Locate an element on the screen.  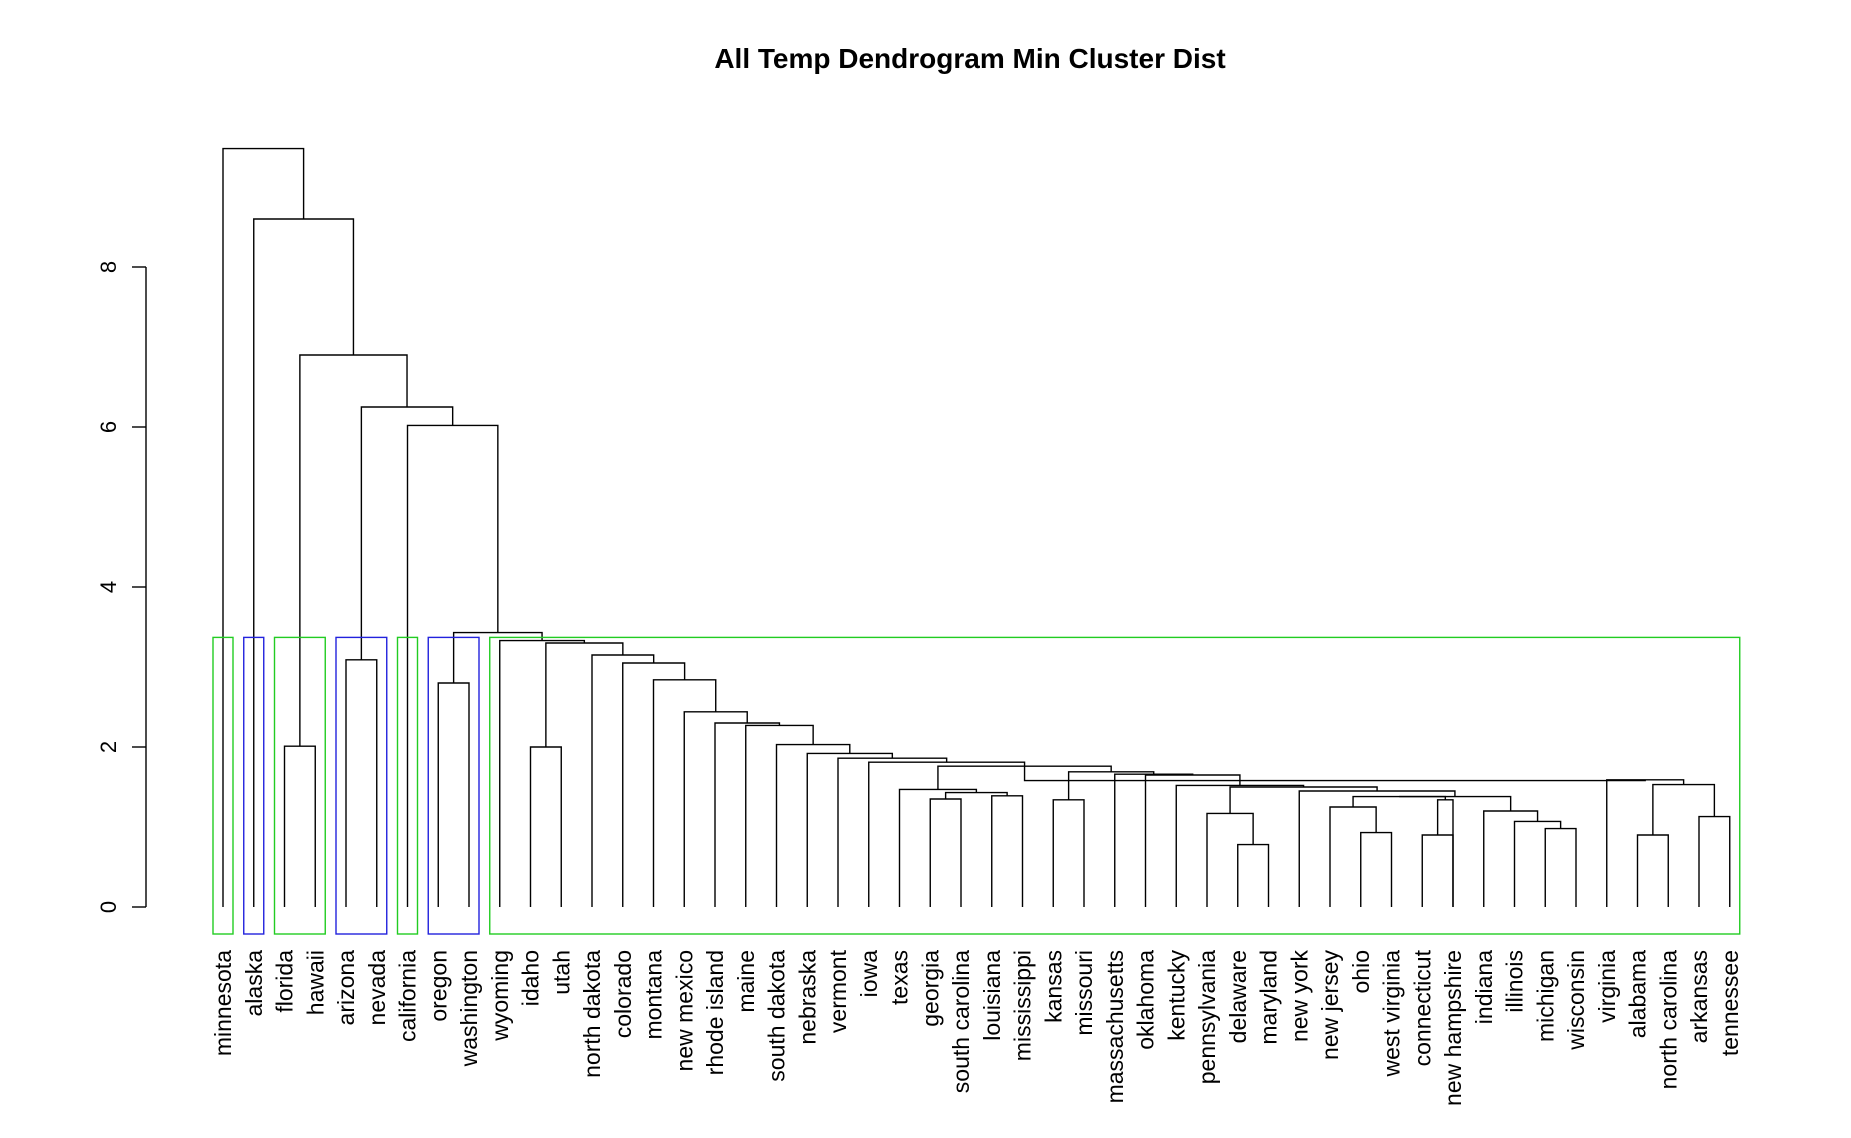
y-tick-label: 8 is located at coordinates (108, 267).